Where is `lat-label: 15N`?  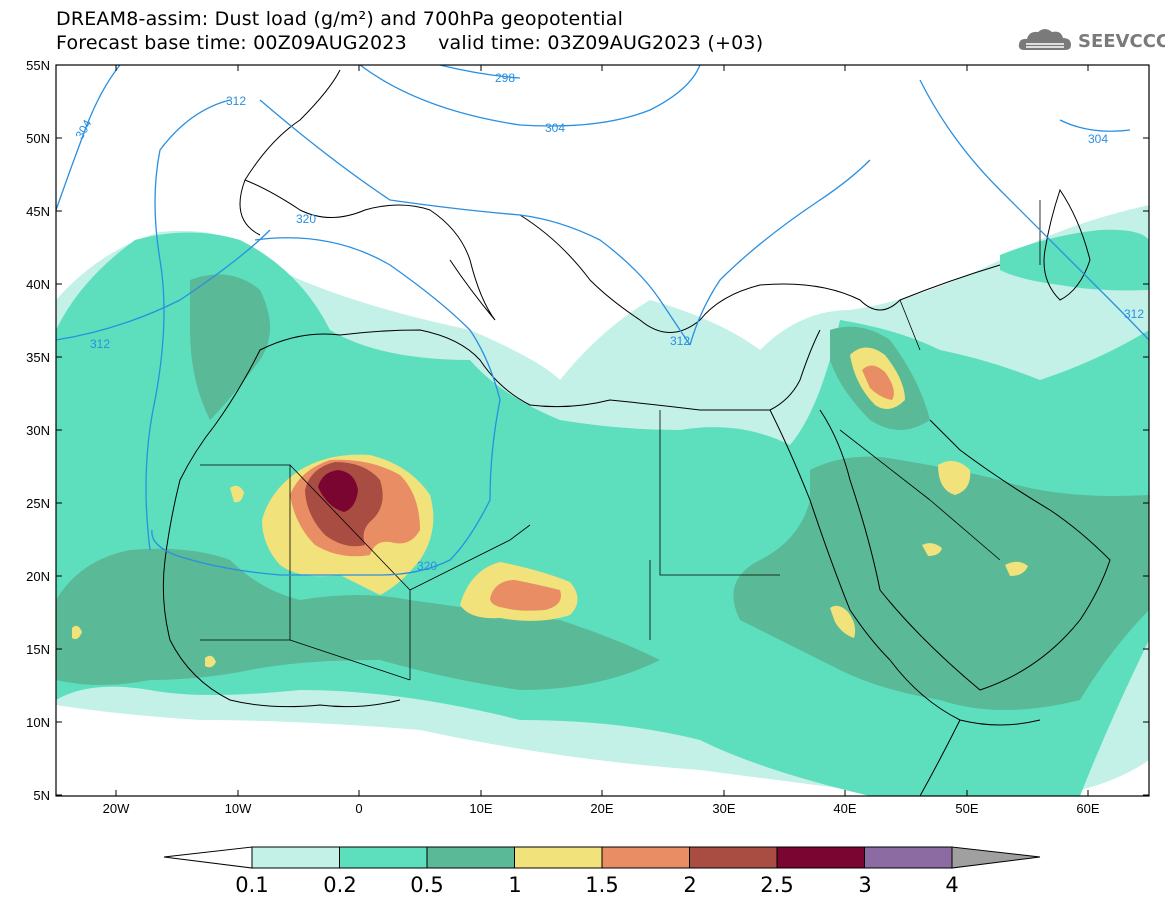 lat-label: 15N is located at coordinates (38, 649).